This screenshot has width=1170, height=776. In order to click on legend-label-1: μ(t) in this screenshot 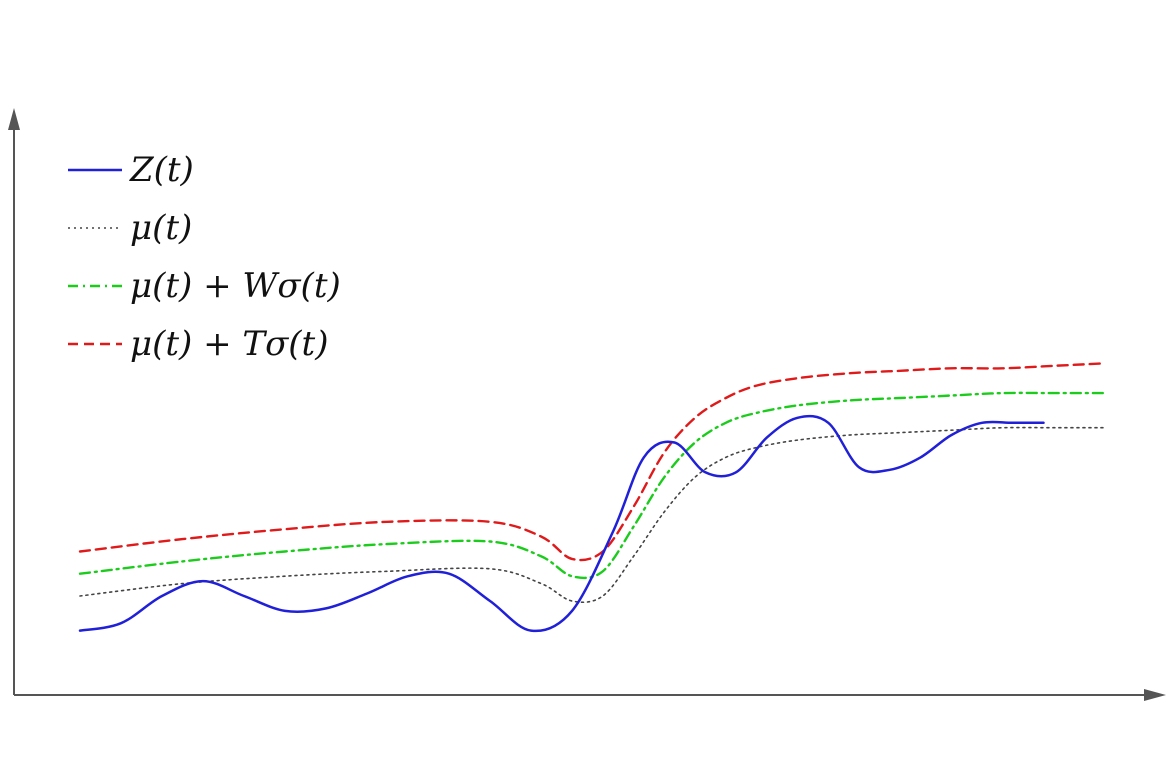, I will do `click(161, 228)`.